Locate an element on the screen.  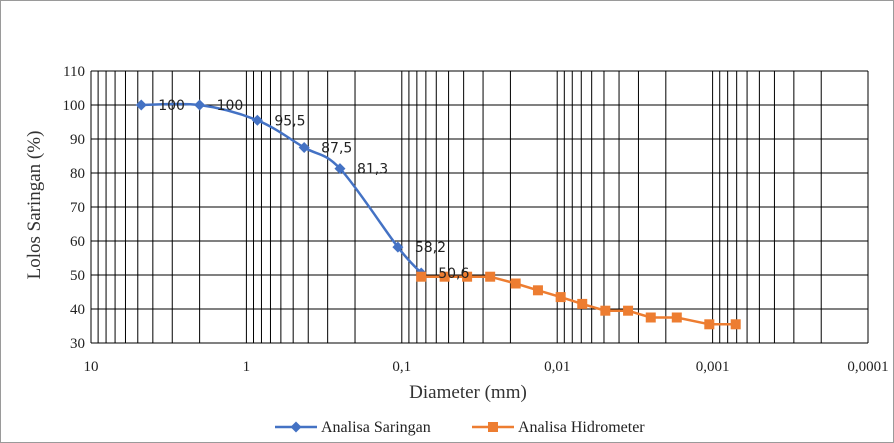
legend-item-analisa-hidrometer: Analisa Hidrometer is located at coordinates (558, 427).